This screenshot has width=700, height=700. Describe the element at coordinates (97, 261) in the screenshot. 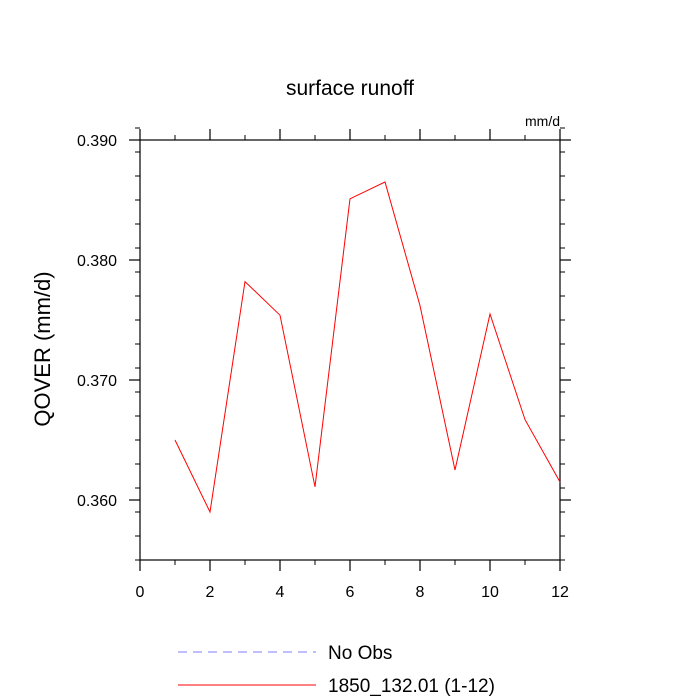

I see `y-tick-label: 0.380` at that location.